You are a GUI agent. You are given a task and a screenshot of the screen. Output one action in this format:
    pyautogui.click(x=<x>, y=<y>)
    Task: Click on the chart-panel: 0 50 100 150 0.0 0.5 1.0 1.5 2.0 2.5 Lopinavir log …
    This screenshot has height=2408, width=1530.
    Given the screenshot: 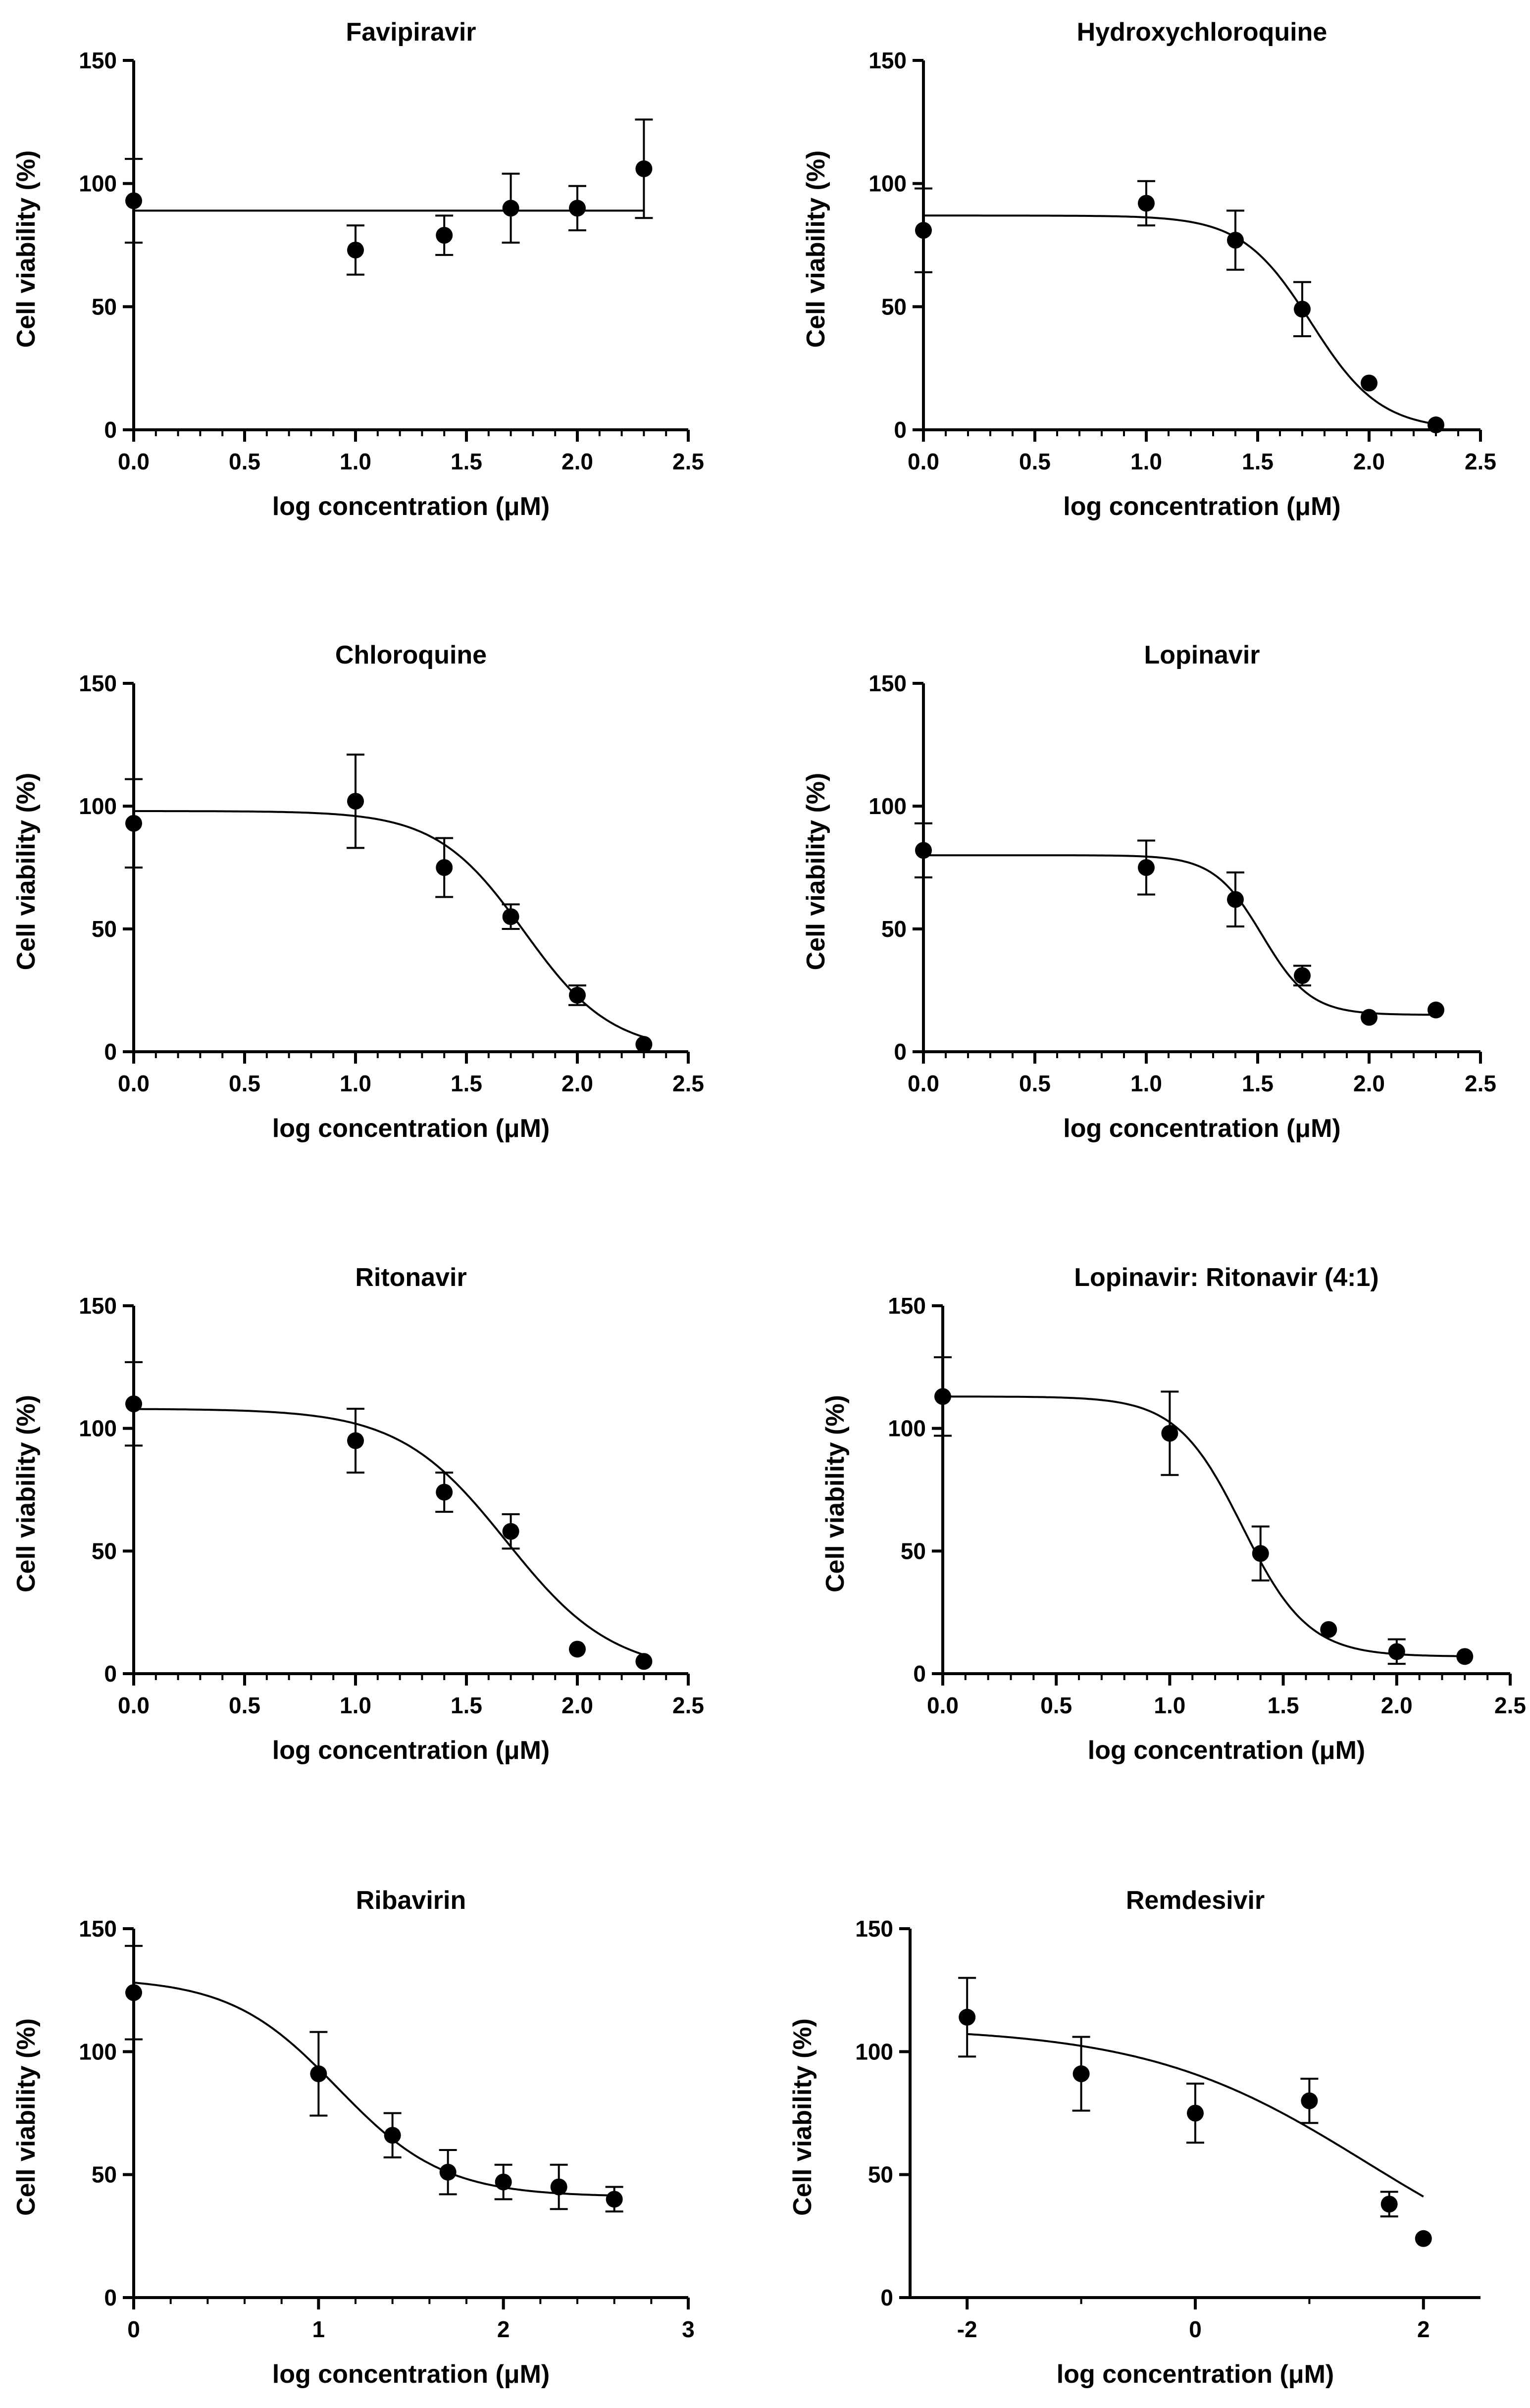 What is the action you would take?
    pyautogui.click(x=1149, y=892)
    